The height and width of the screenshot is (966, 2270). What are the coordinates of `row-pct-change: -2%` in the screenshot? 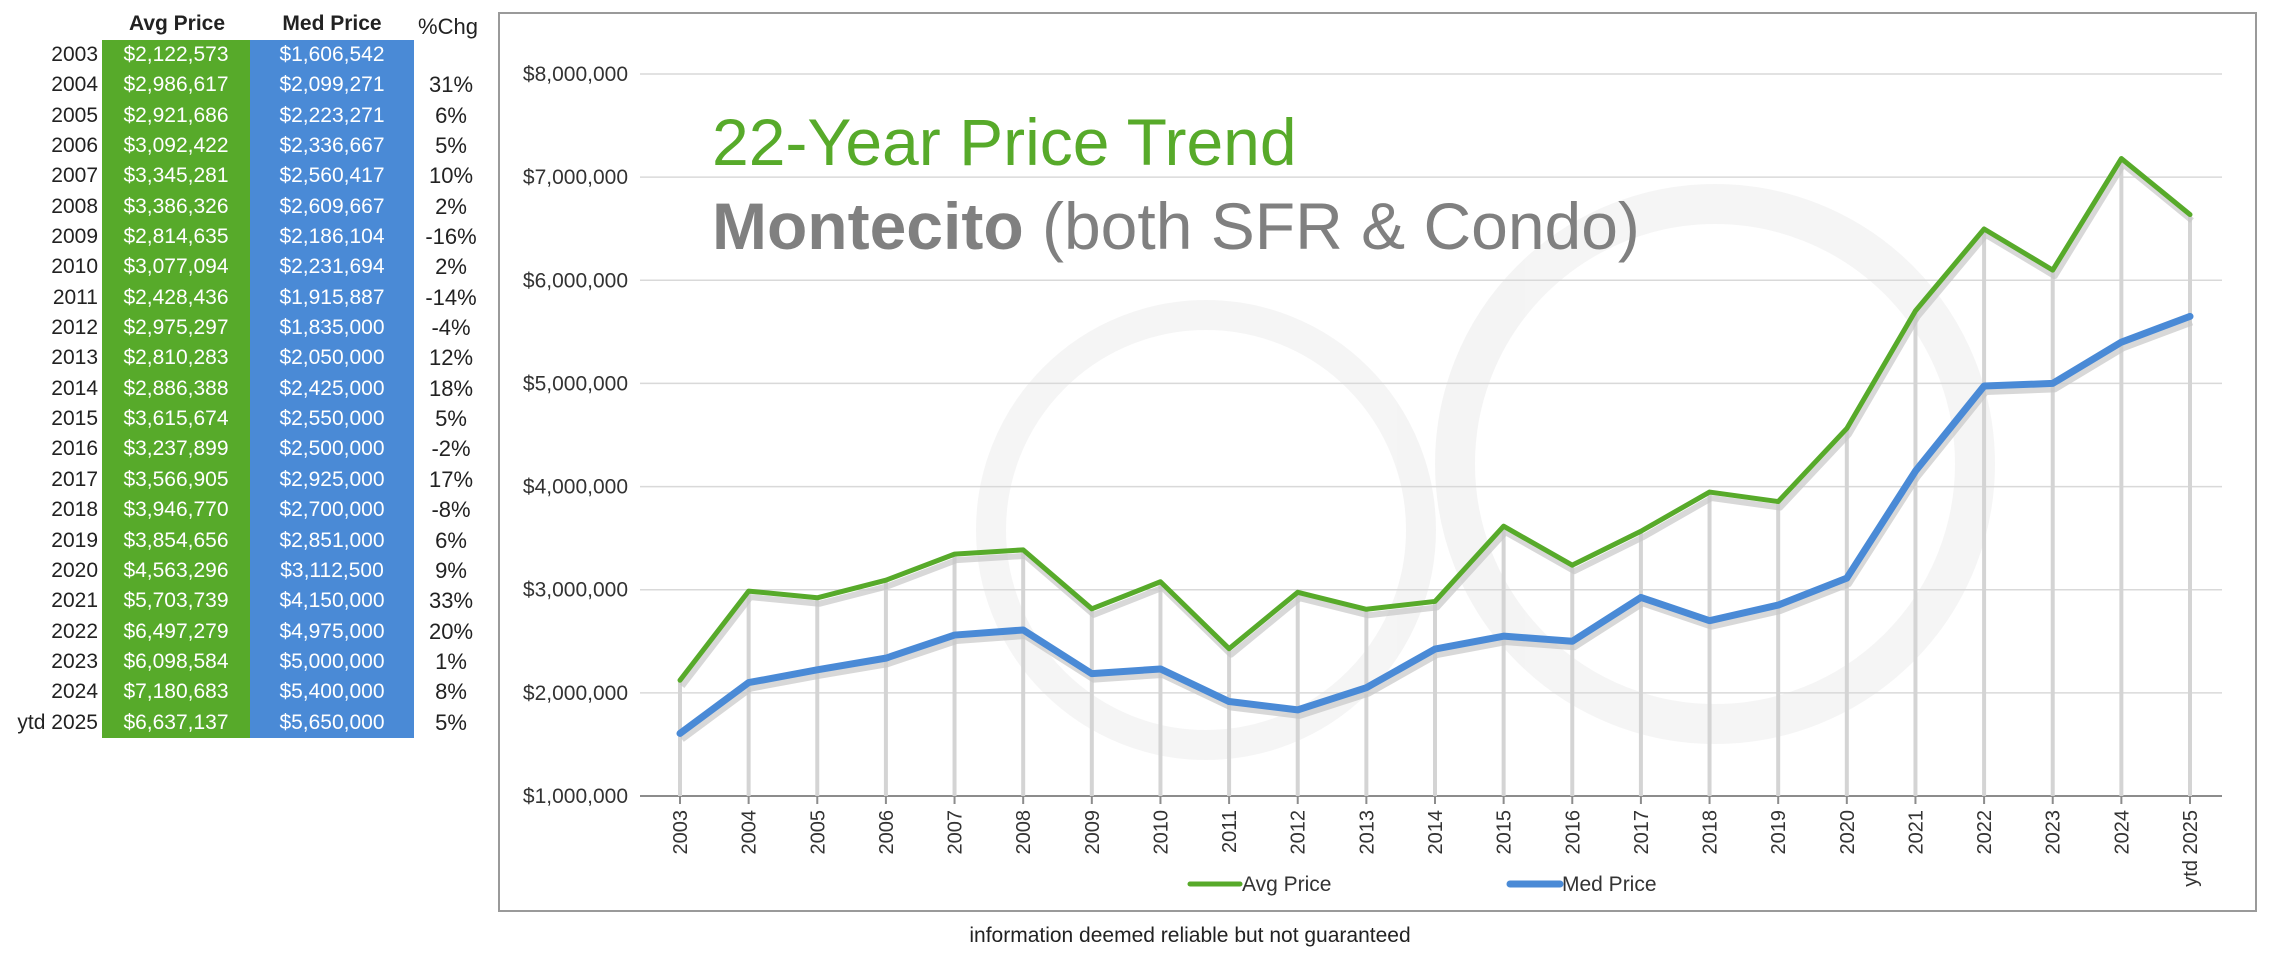 It's located at (451, 449).